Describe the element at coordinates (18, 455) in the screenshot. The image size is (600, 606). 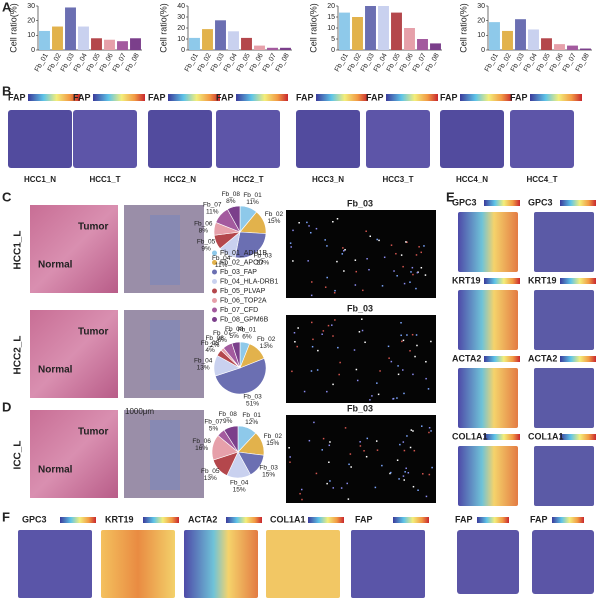
I see `row-label: ICC_L` at that location.